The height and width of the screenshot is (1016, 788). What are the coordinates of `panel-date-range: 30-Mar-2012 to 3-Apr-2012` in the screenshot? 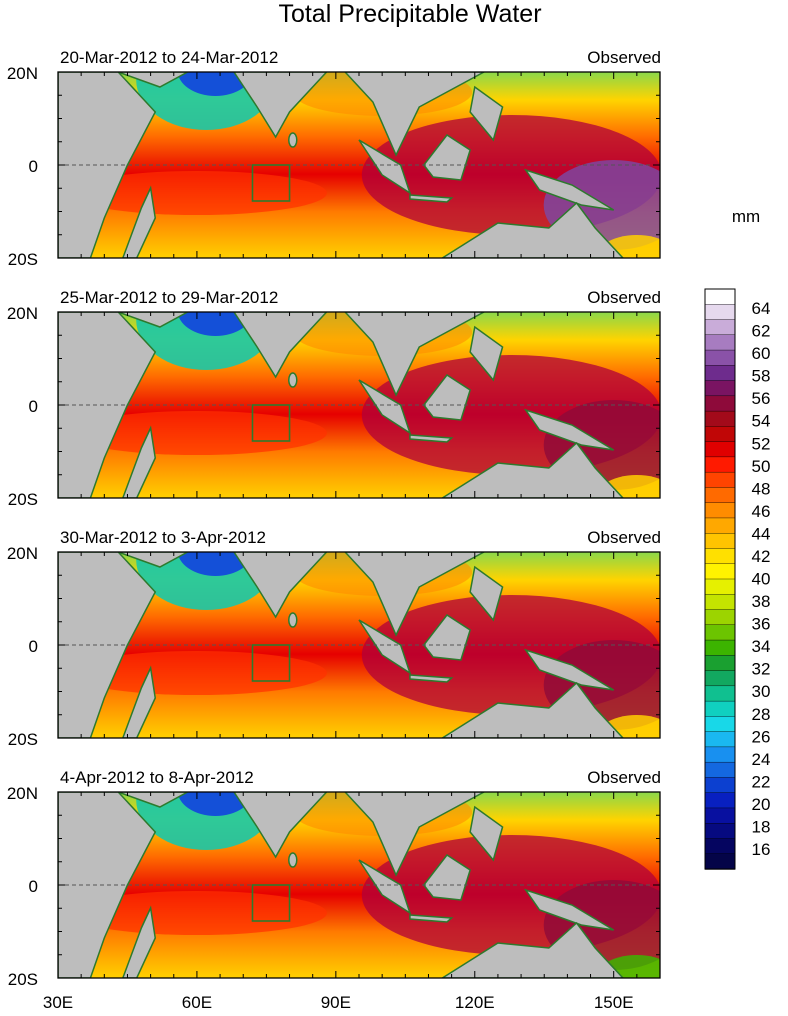 It's located at (163, 537).